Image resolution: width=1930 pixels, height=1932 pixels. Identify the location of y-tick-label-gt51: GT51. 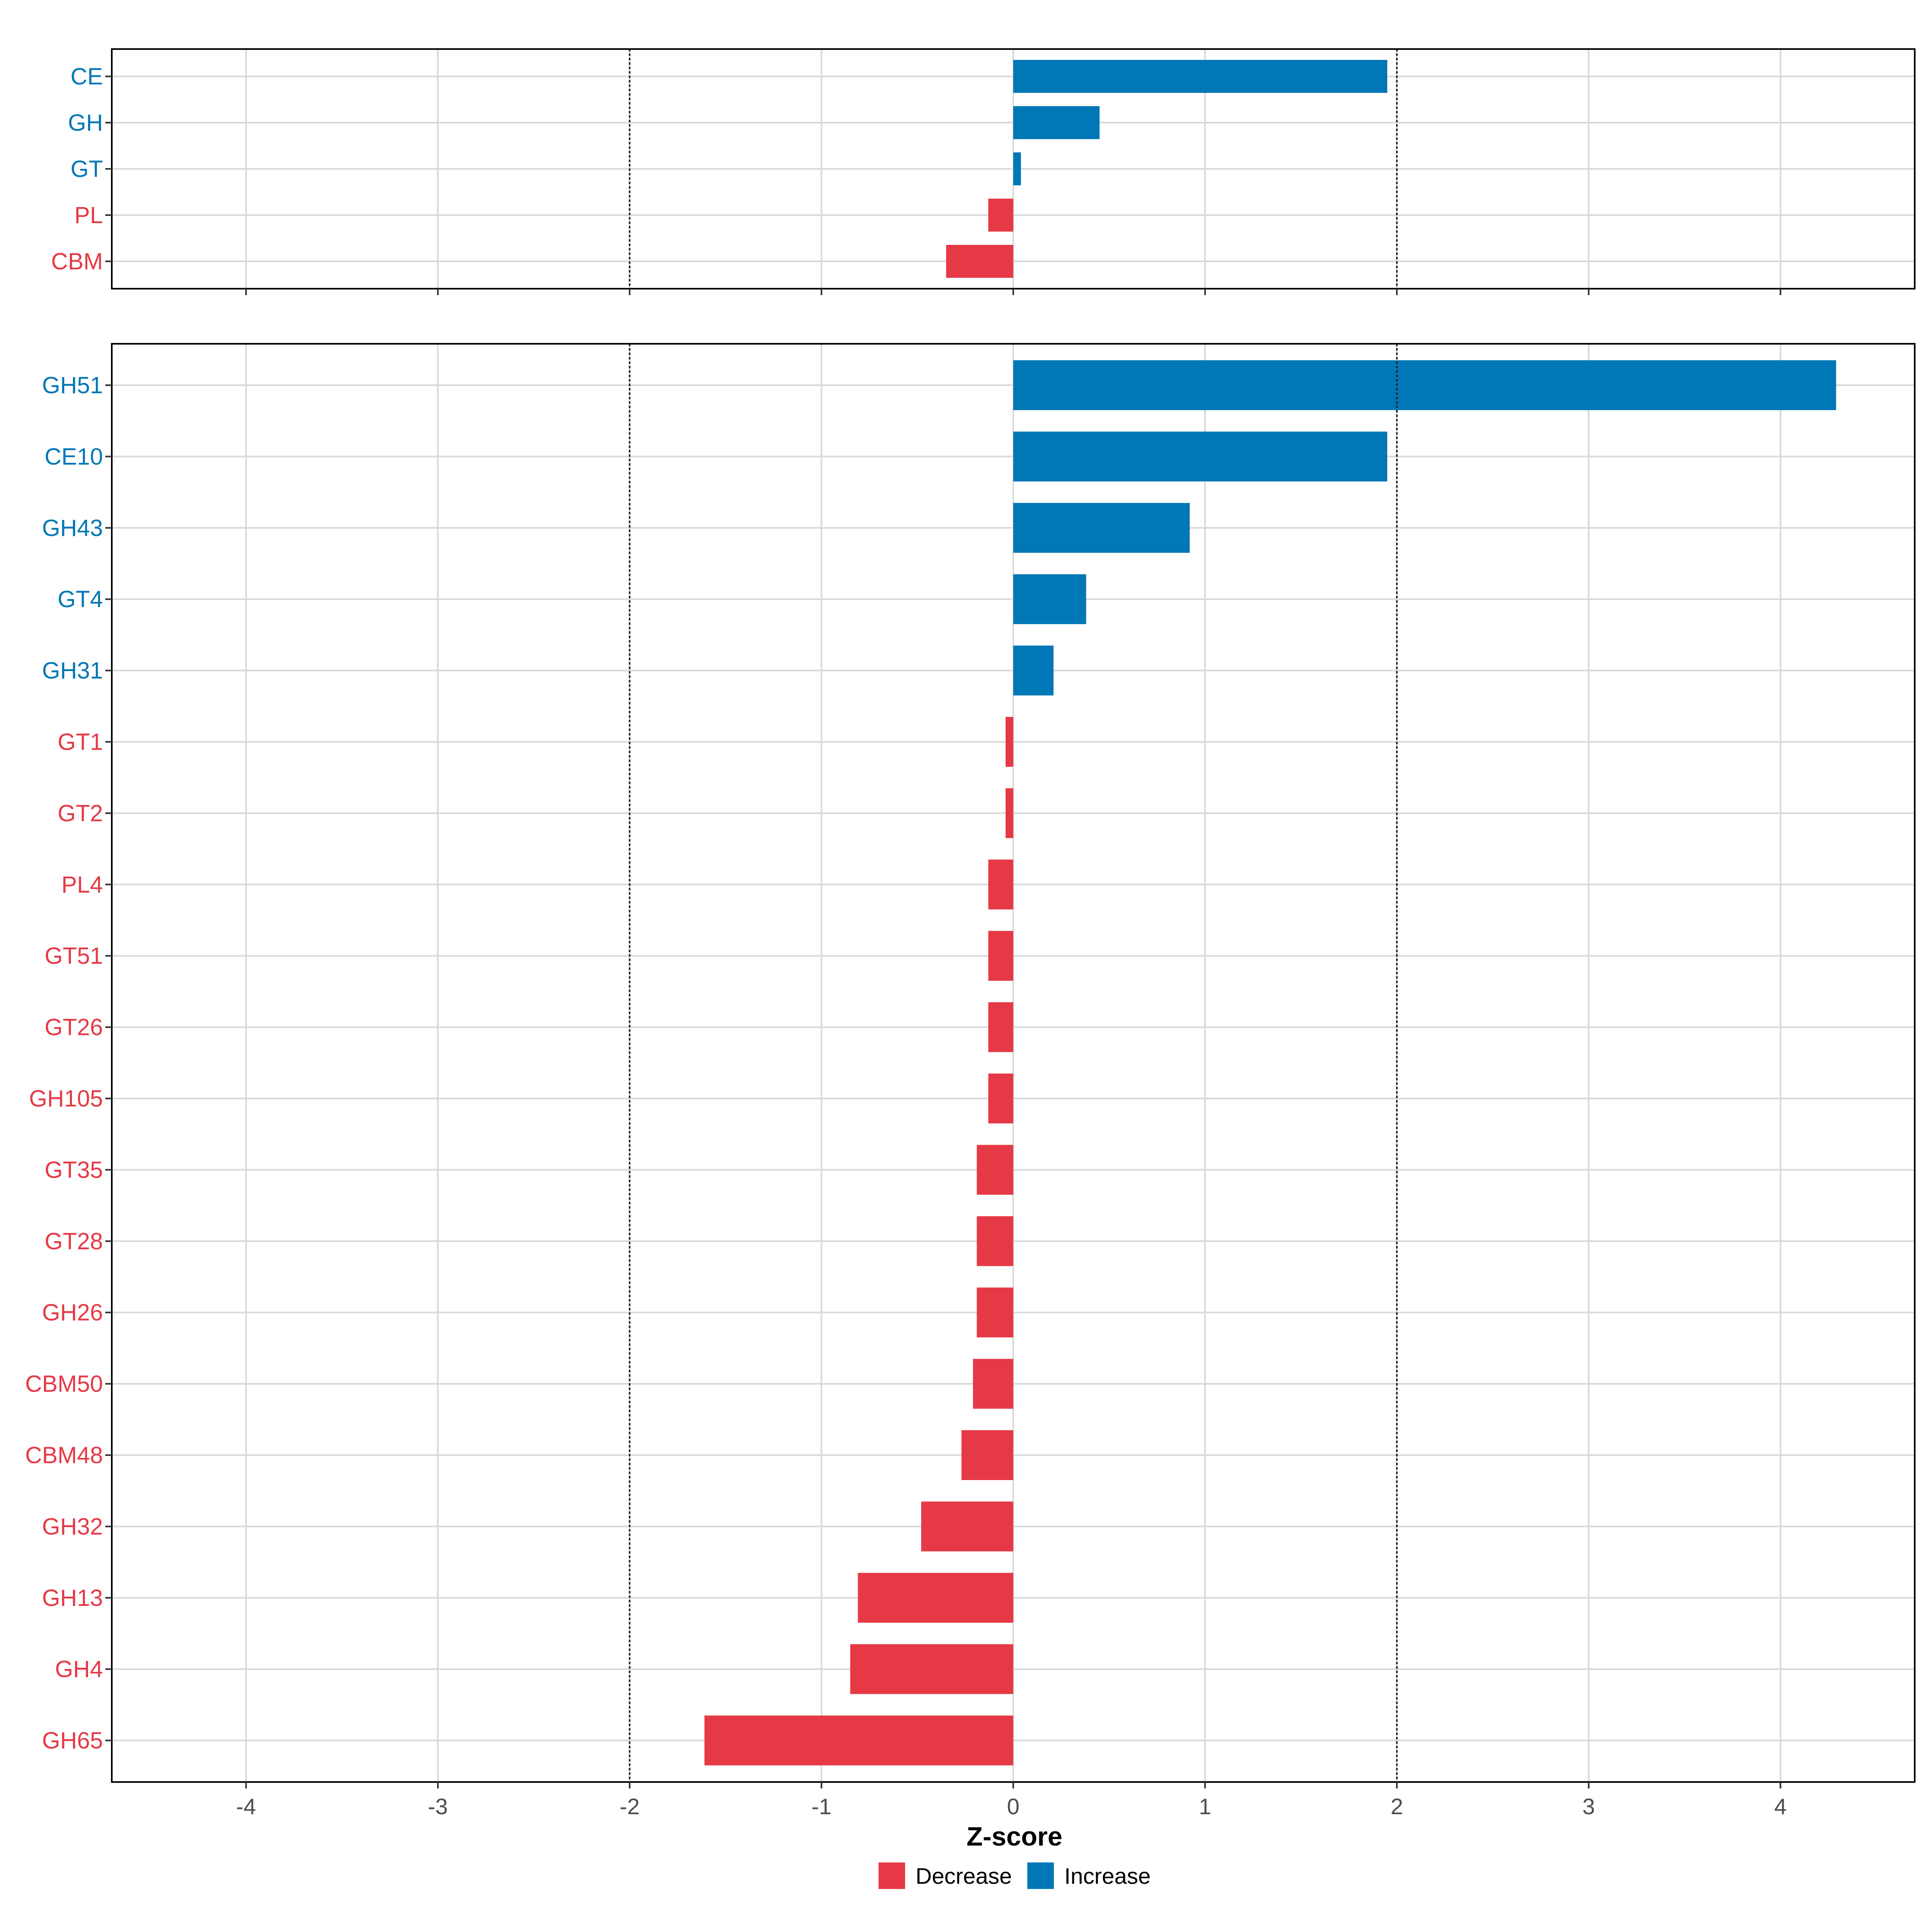
(74, 956).